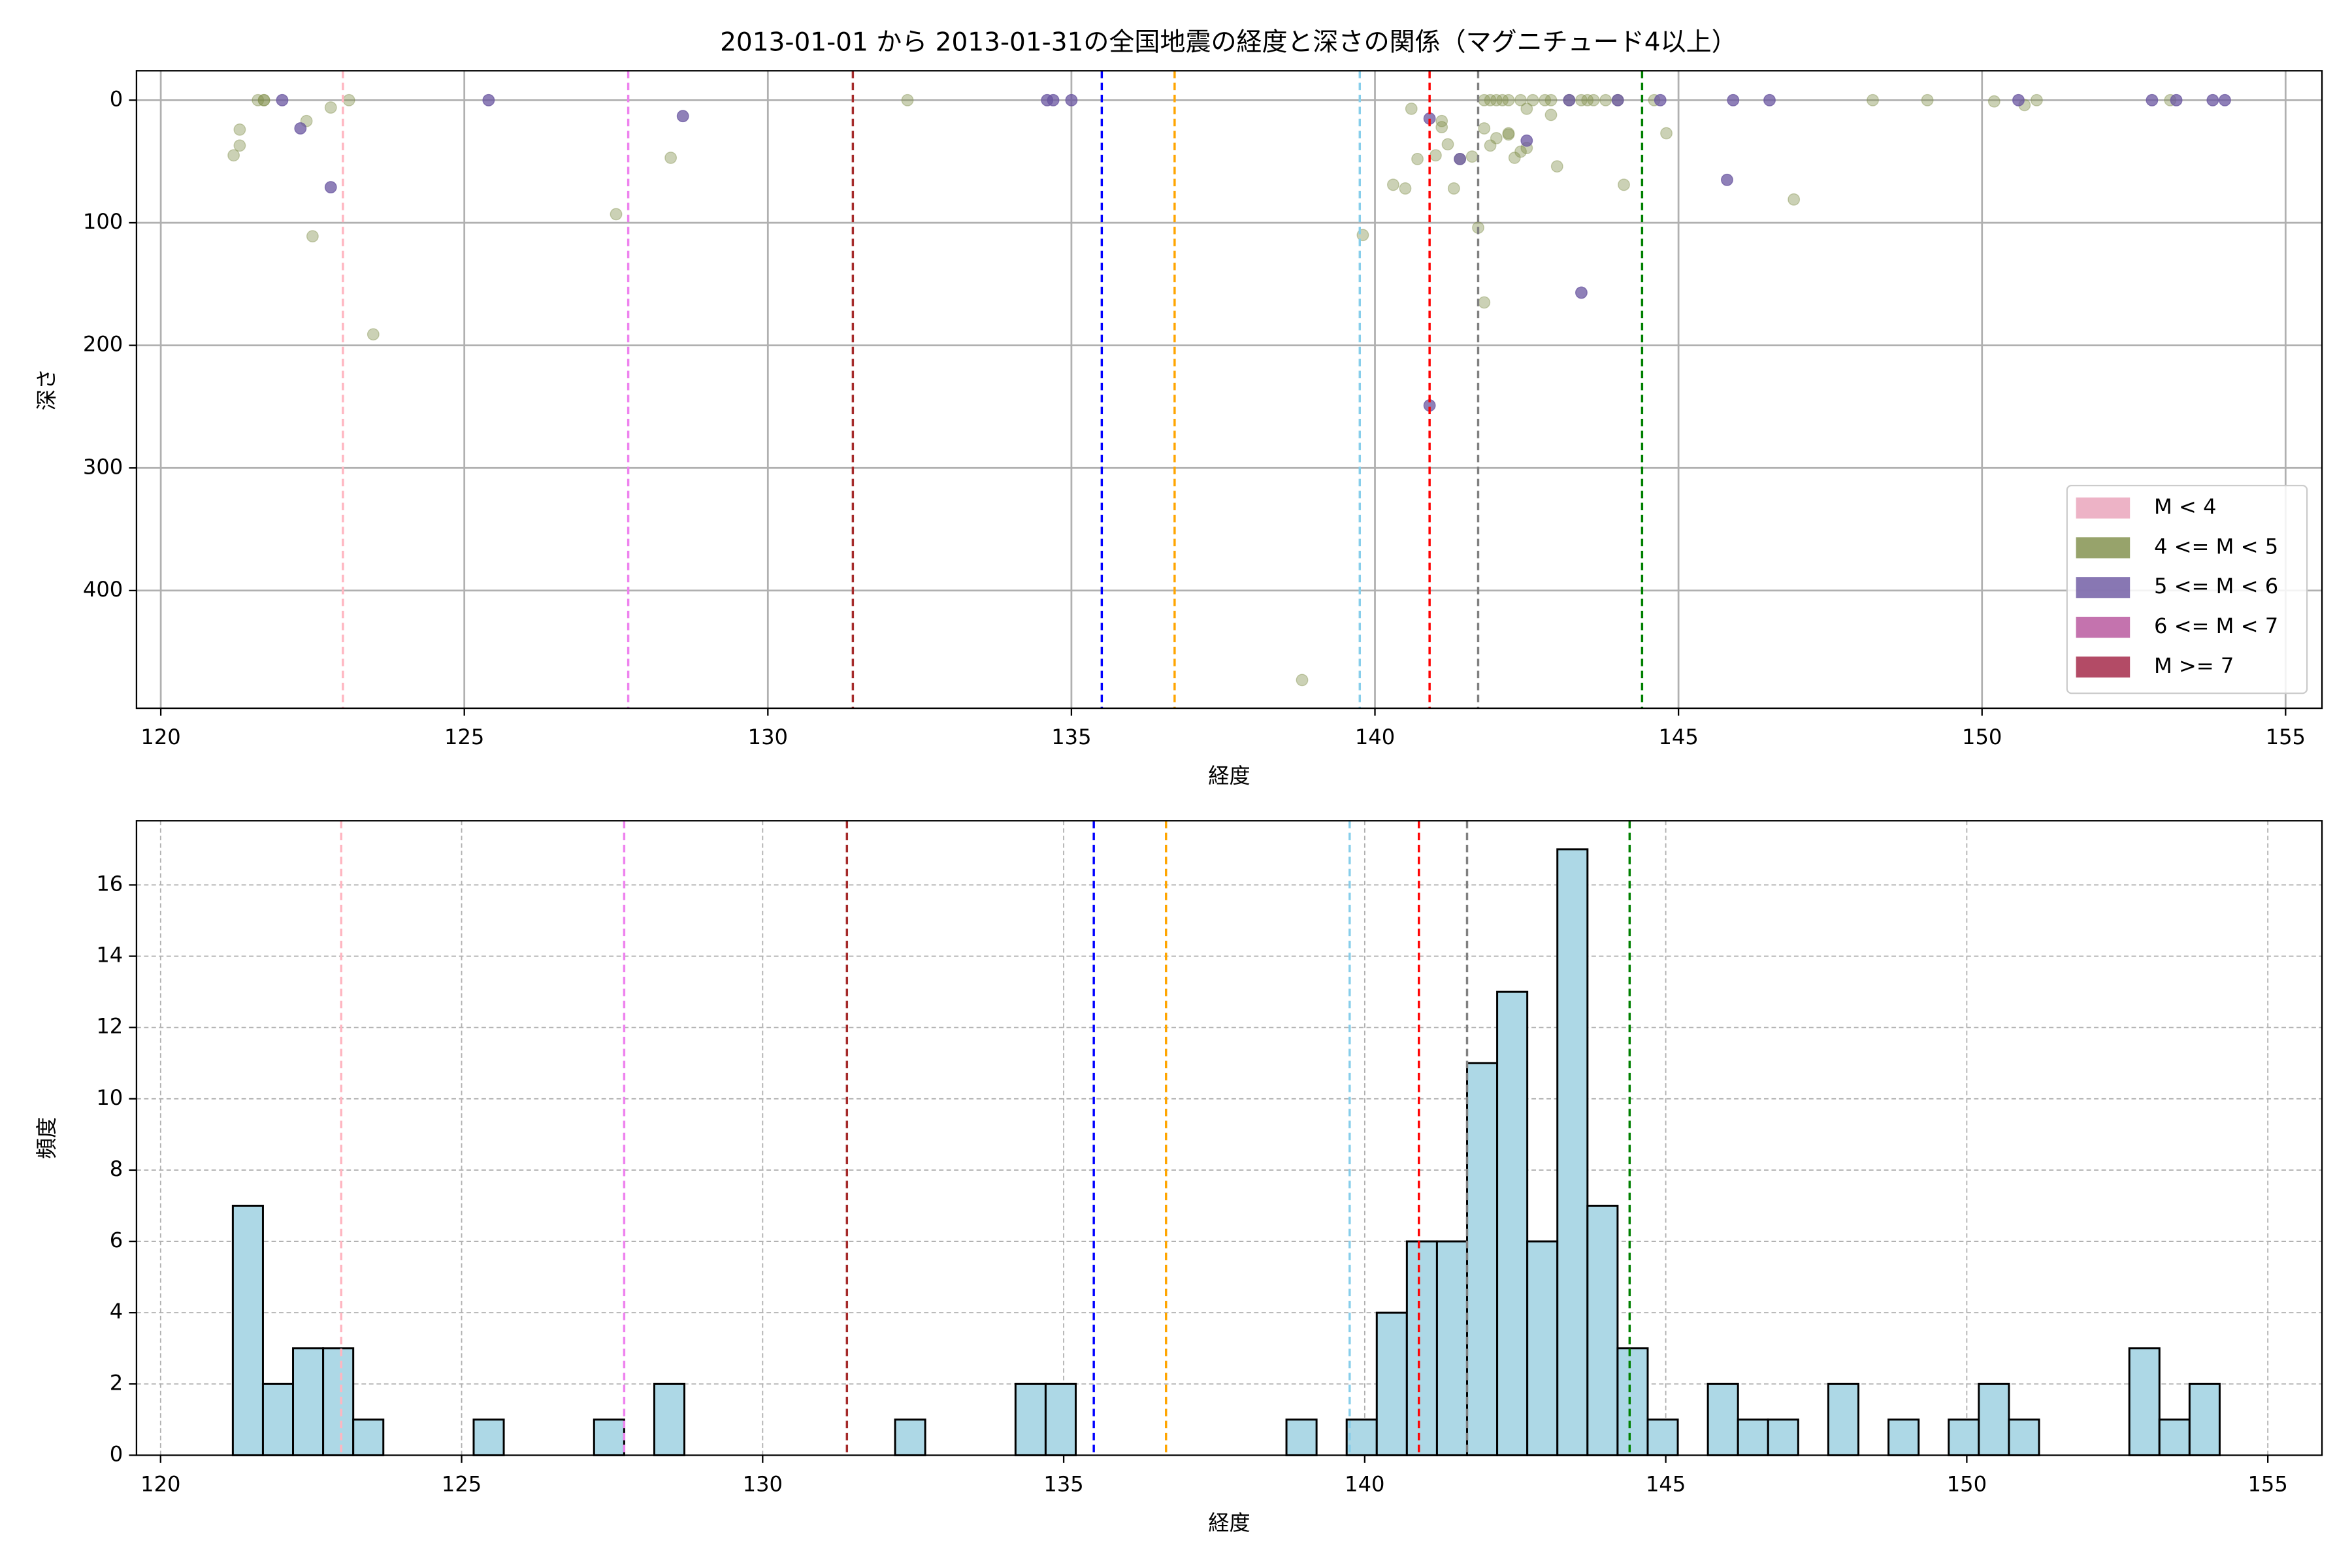  Describe the element at coordinates (116, 1382) in the screenshot. I see `y-tick-label: 2` at that location.